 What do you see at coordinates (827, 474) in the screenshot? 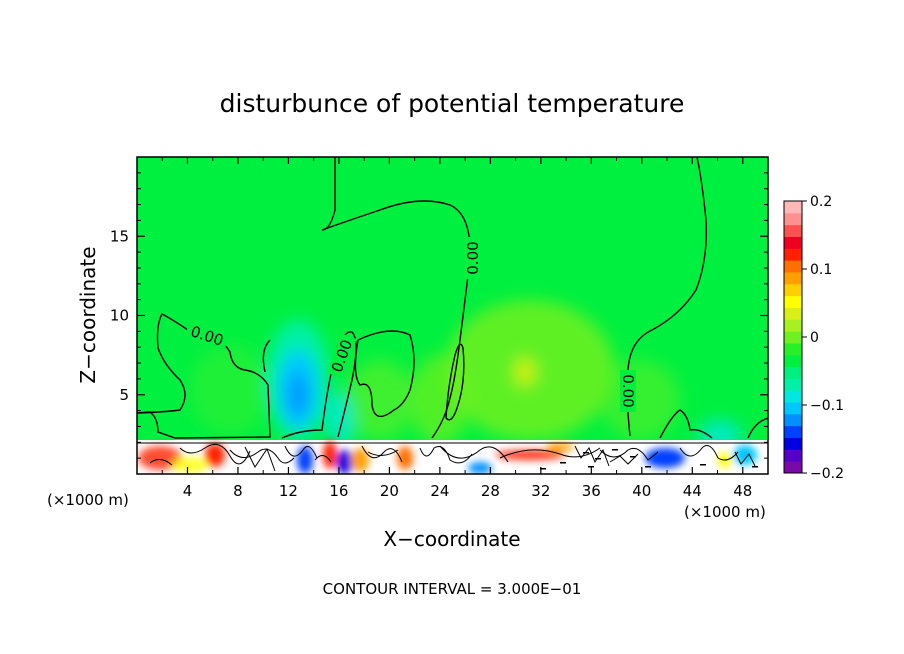
I see `colorbar-tick-label: −0.2` at bounding box center [827, 474].